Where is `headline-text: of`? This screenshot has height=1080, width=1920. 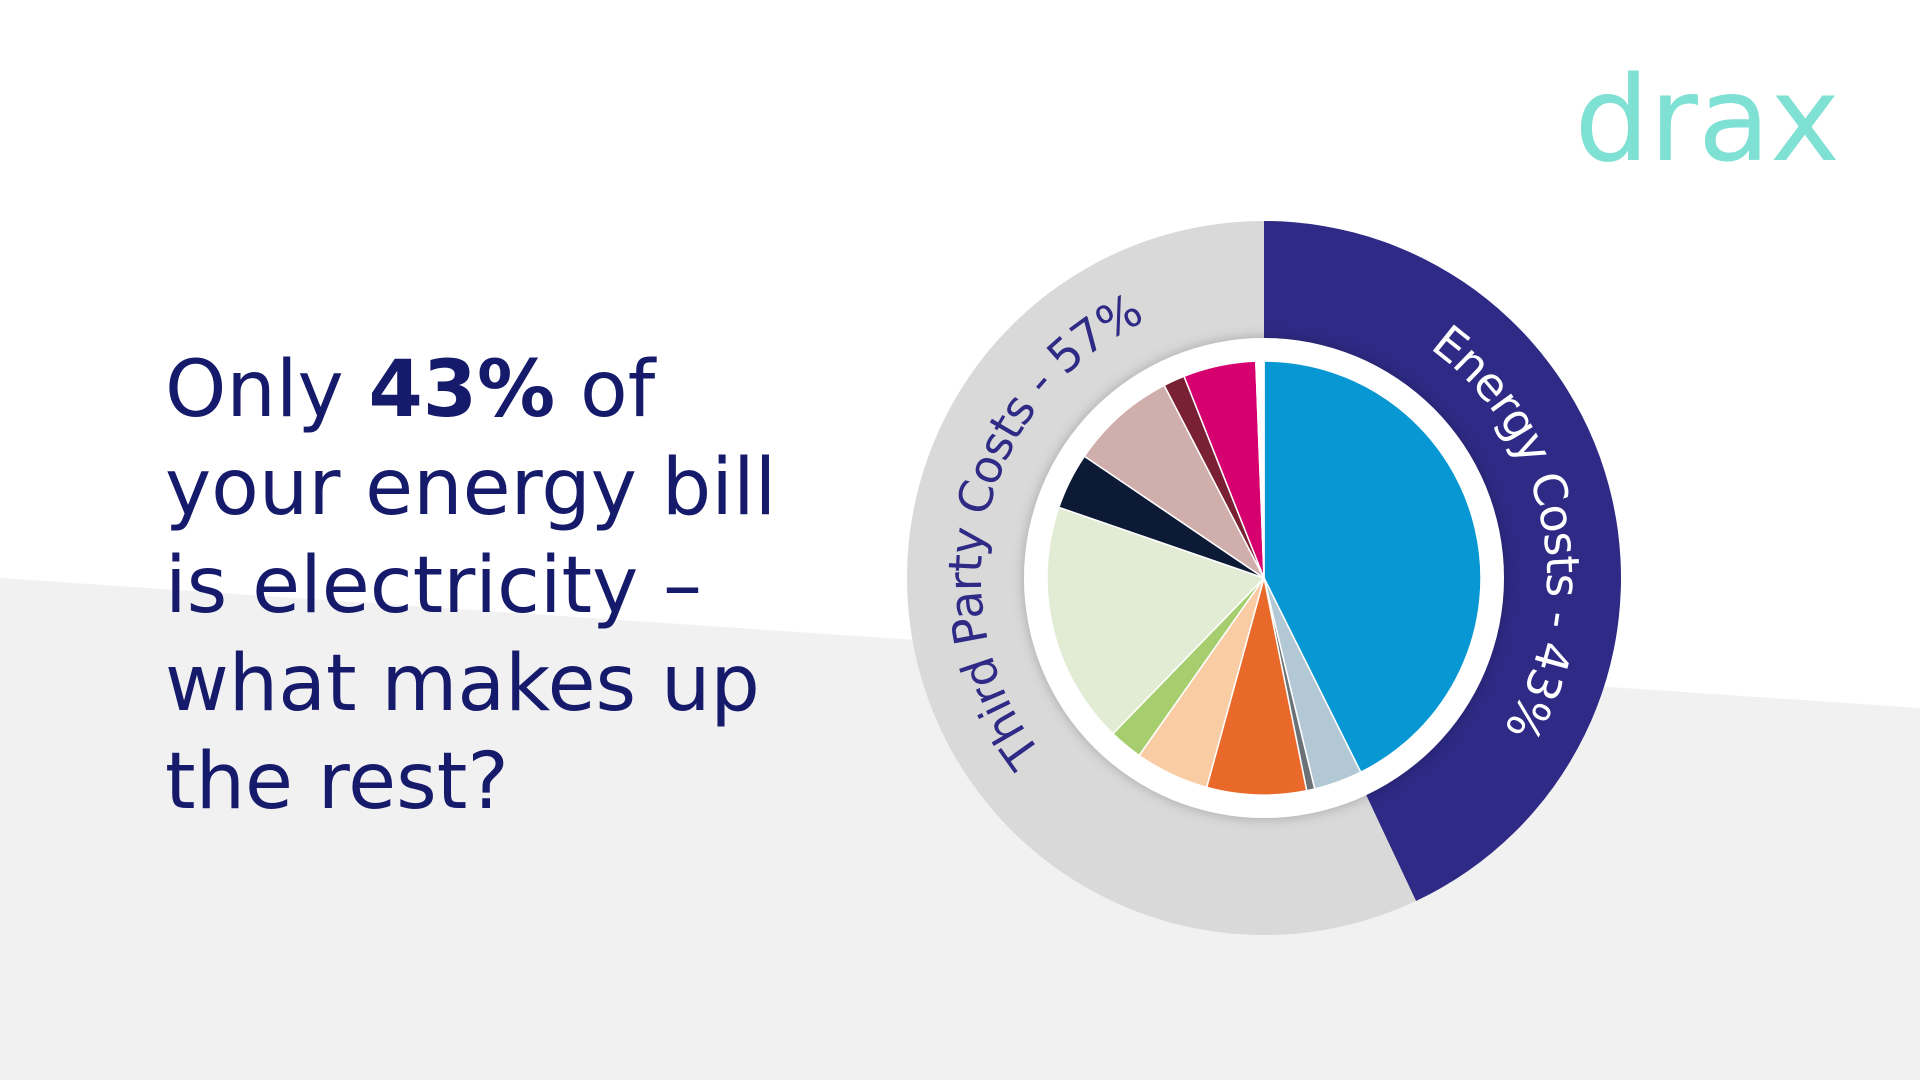
headline-text: of is located at coordinates (606, 390).